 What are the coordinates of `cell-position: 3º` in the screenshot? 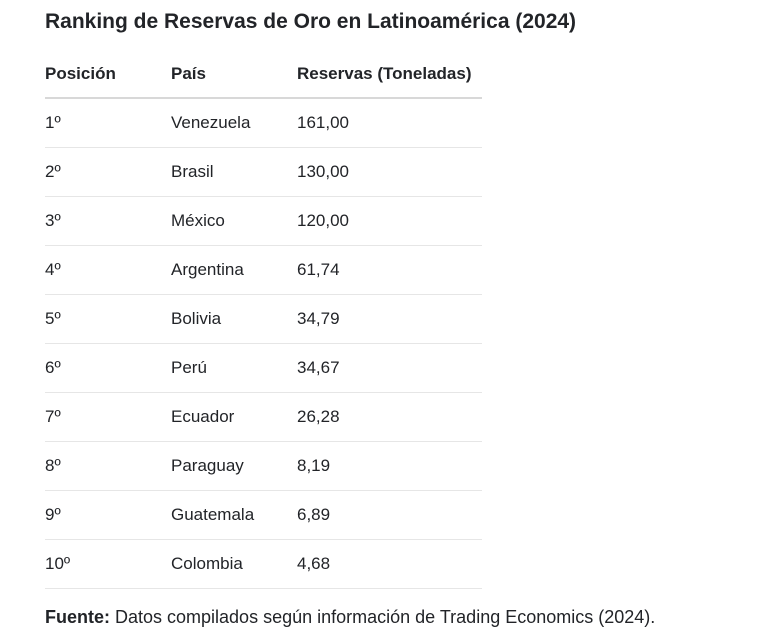 It's located at (53, 220).